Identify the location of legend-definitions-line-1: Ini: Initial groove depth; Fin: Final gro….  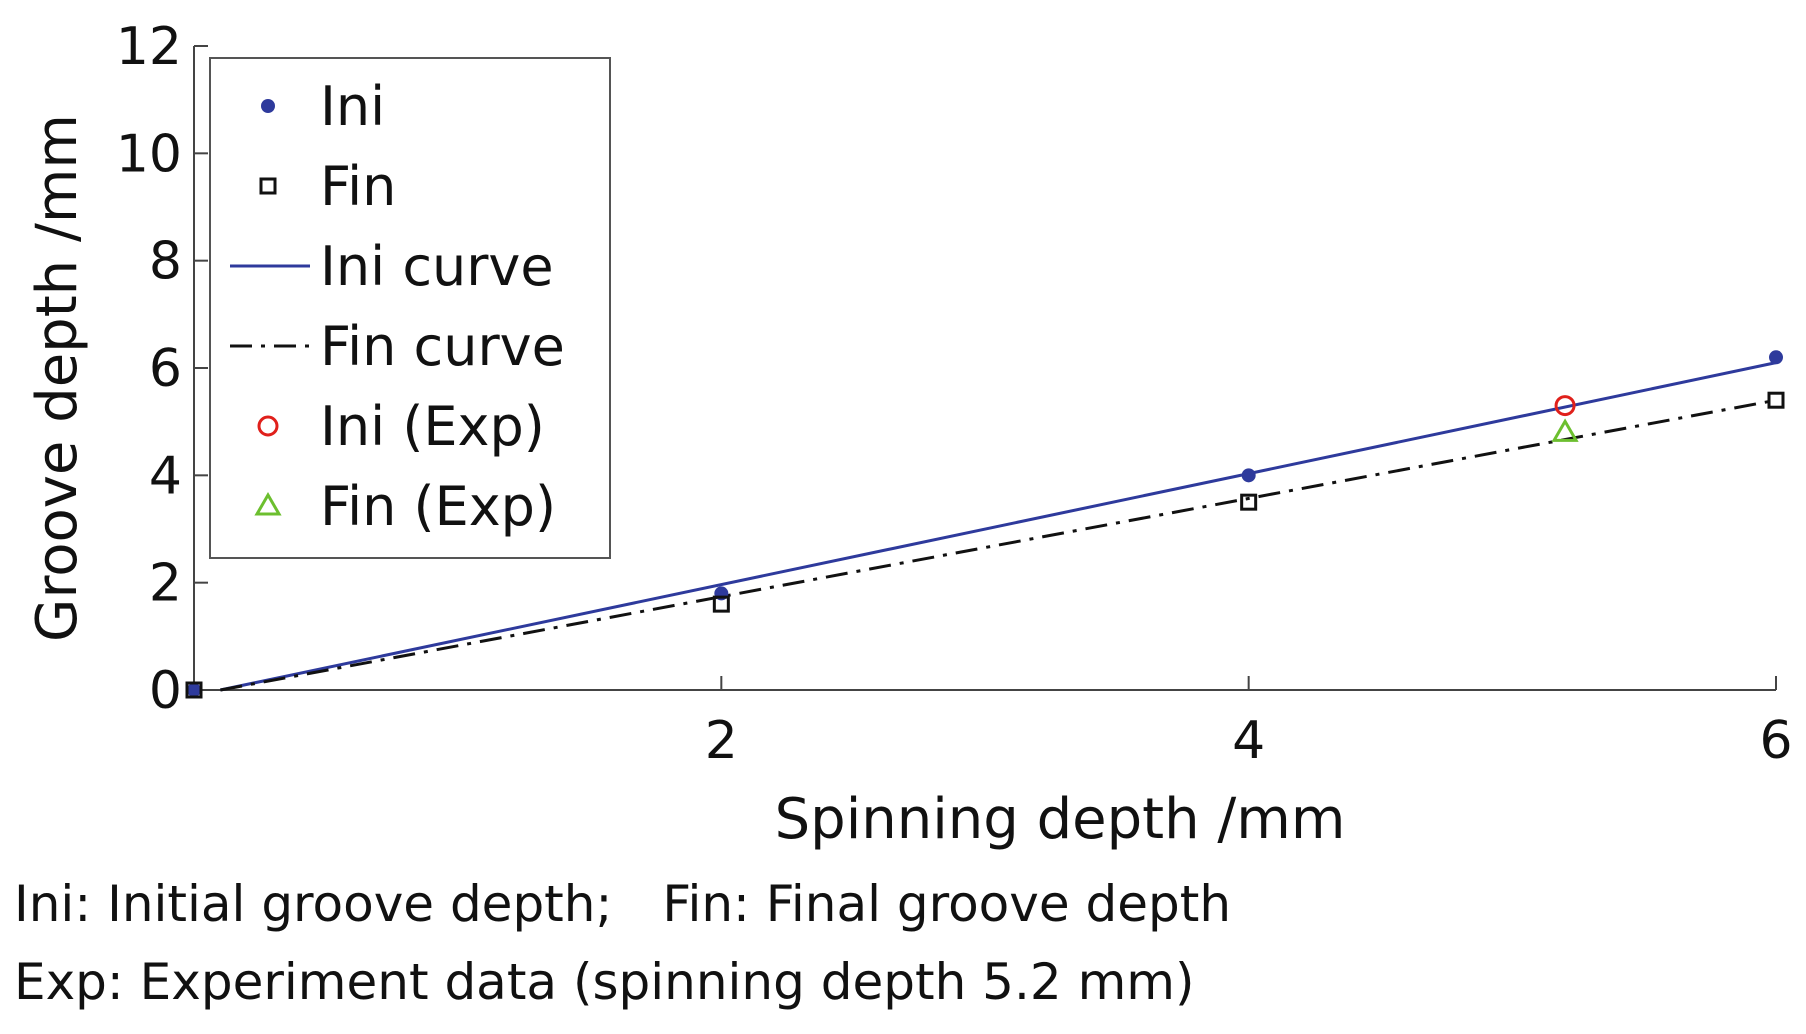
(622, 904).